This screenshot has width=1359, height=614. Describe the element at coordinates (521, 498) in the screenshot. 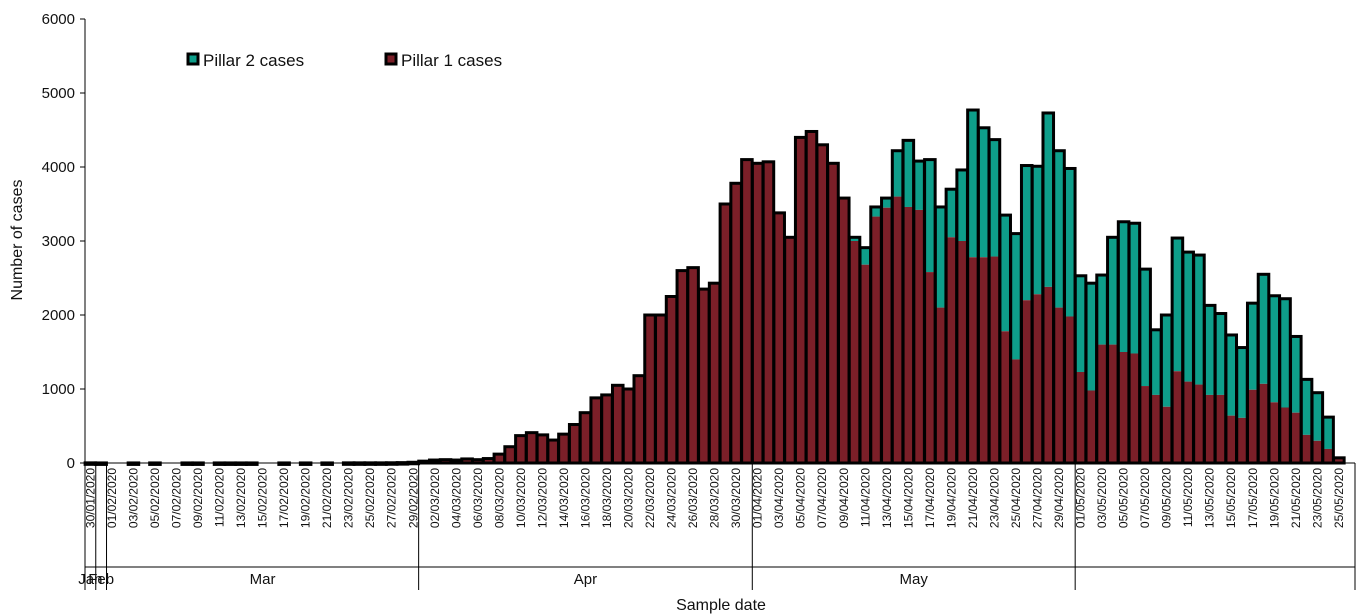

I see `x-tick-label: 10/03/2020` at that location.